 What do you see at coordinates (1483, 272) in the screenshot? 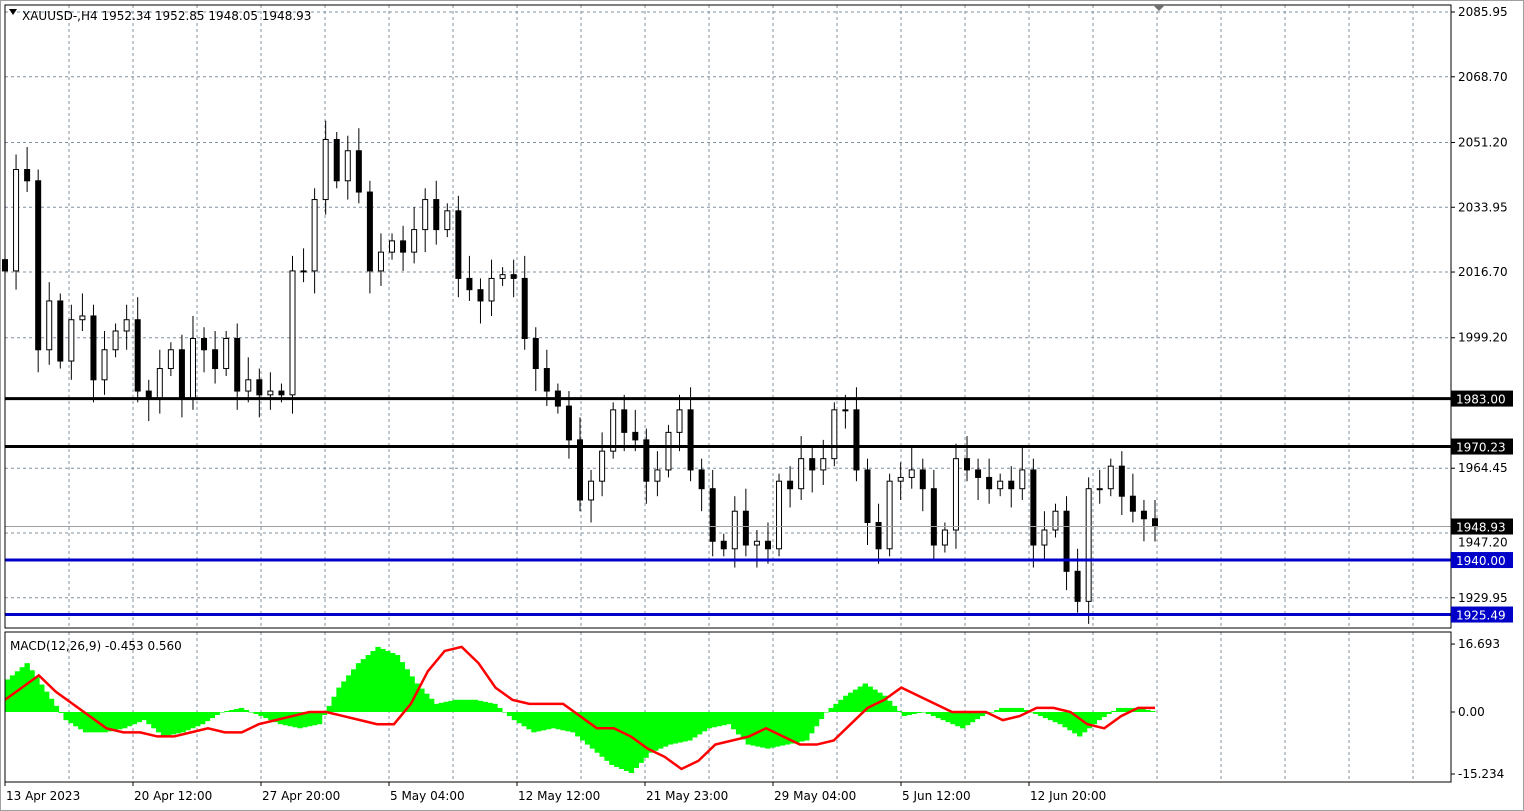
I see `y-tick-label: 2016.70` at bounding box center [1483, 272].